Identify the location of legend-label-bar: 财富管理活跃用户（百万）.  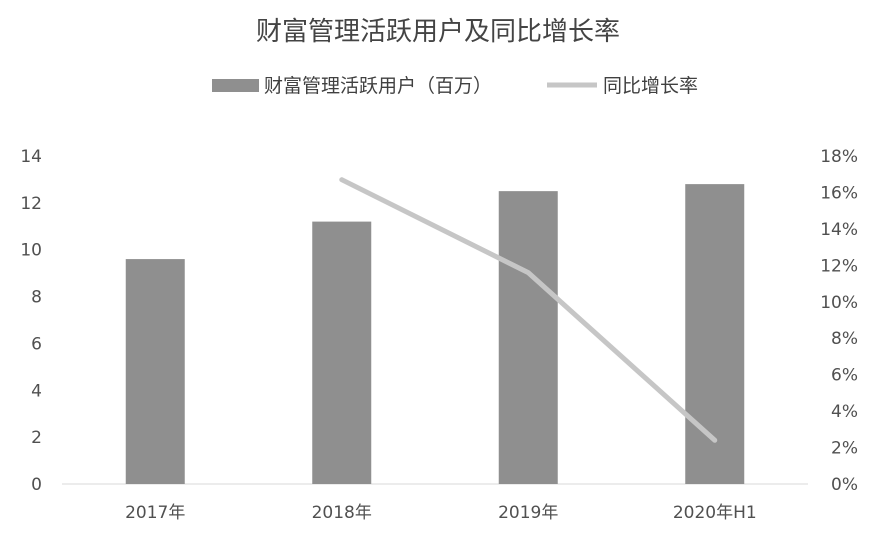
(378, 86).